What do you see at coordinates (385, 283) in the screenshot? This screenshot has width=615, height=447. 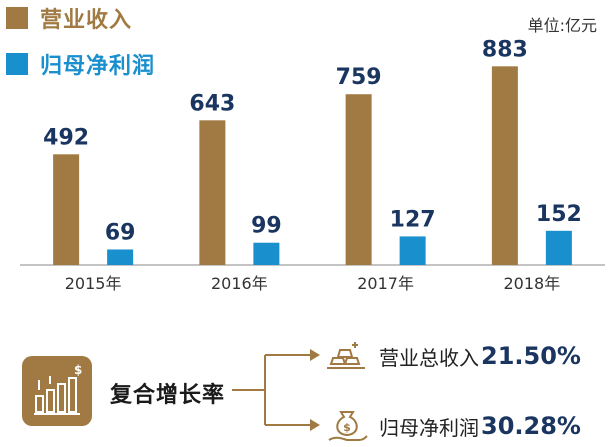 I see `x-tick-label-2: 2017年` at bounding box center [385, 283].